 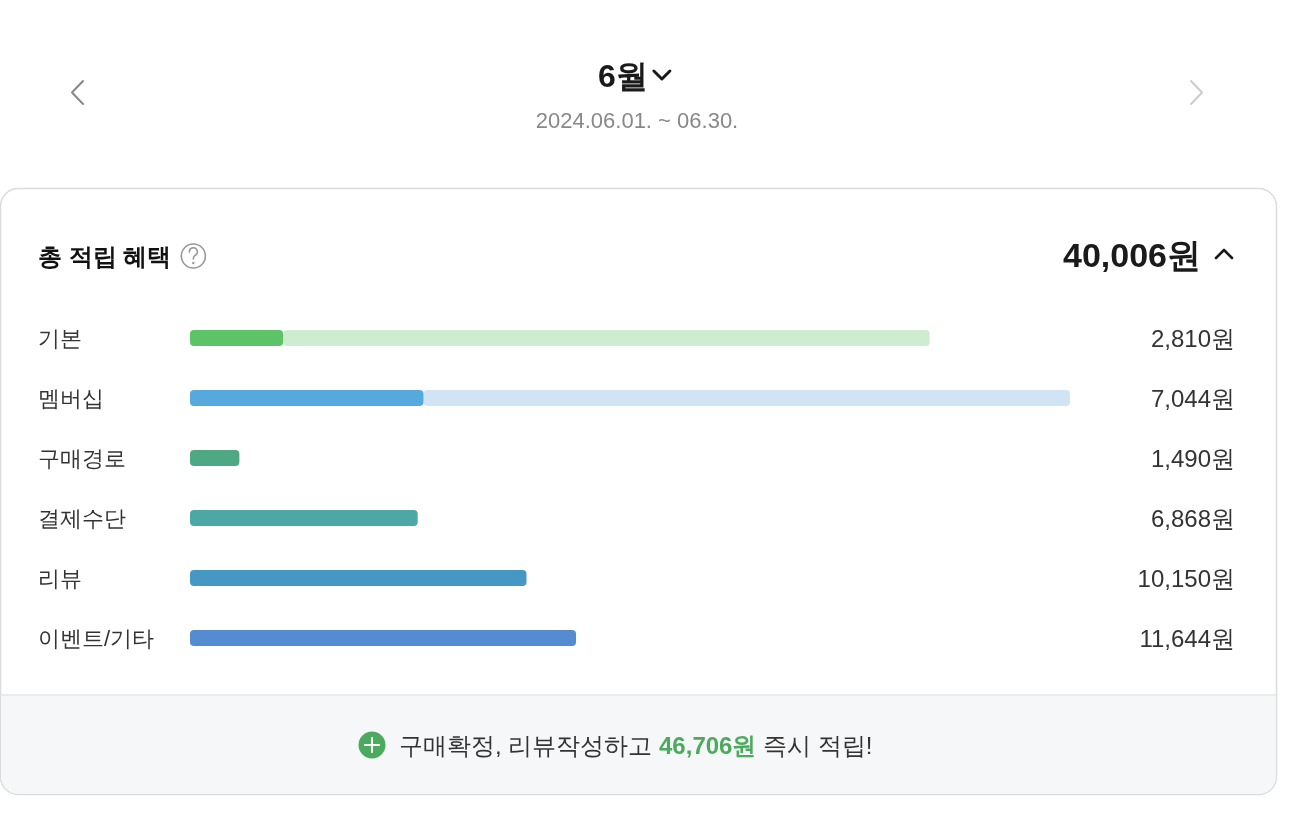 What do you see at coordinates (82, 458) in the screenshot?
I see `category-label: 구매경로` at bounding box center [82, 458].